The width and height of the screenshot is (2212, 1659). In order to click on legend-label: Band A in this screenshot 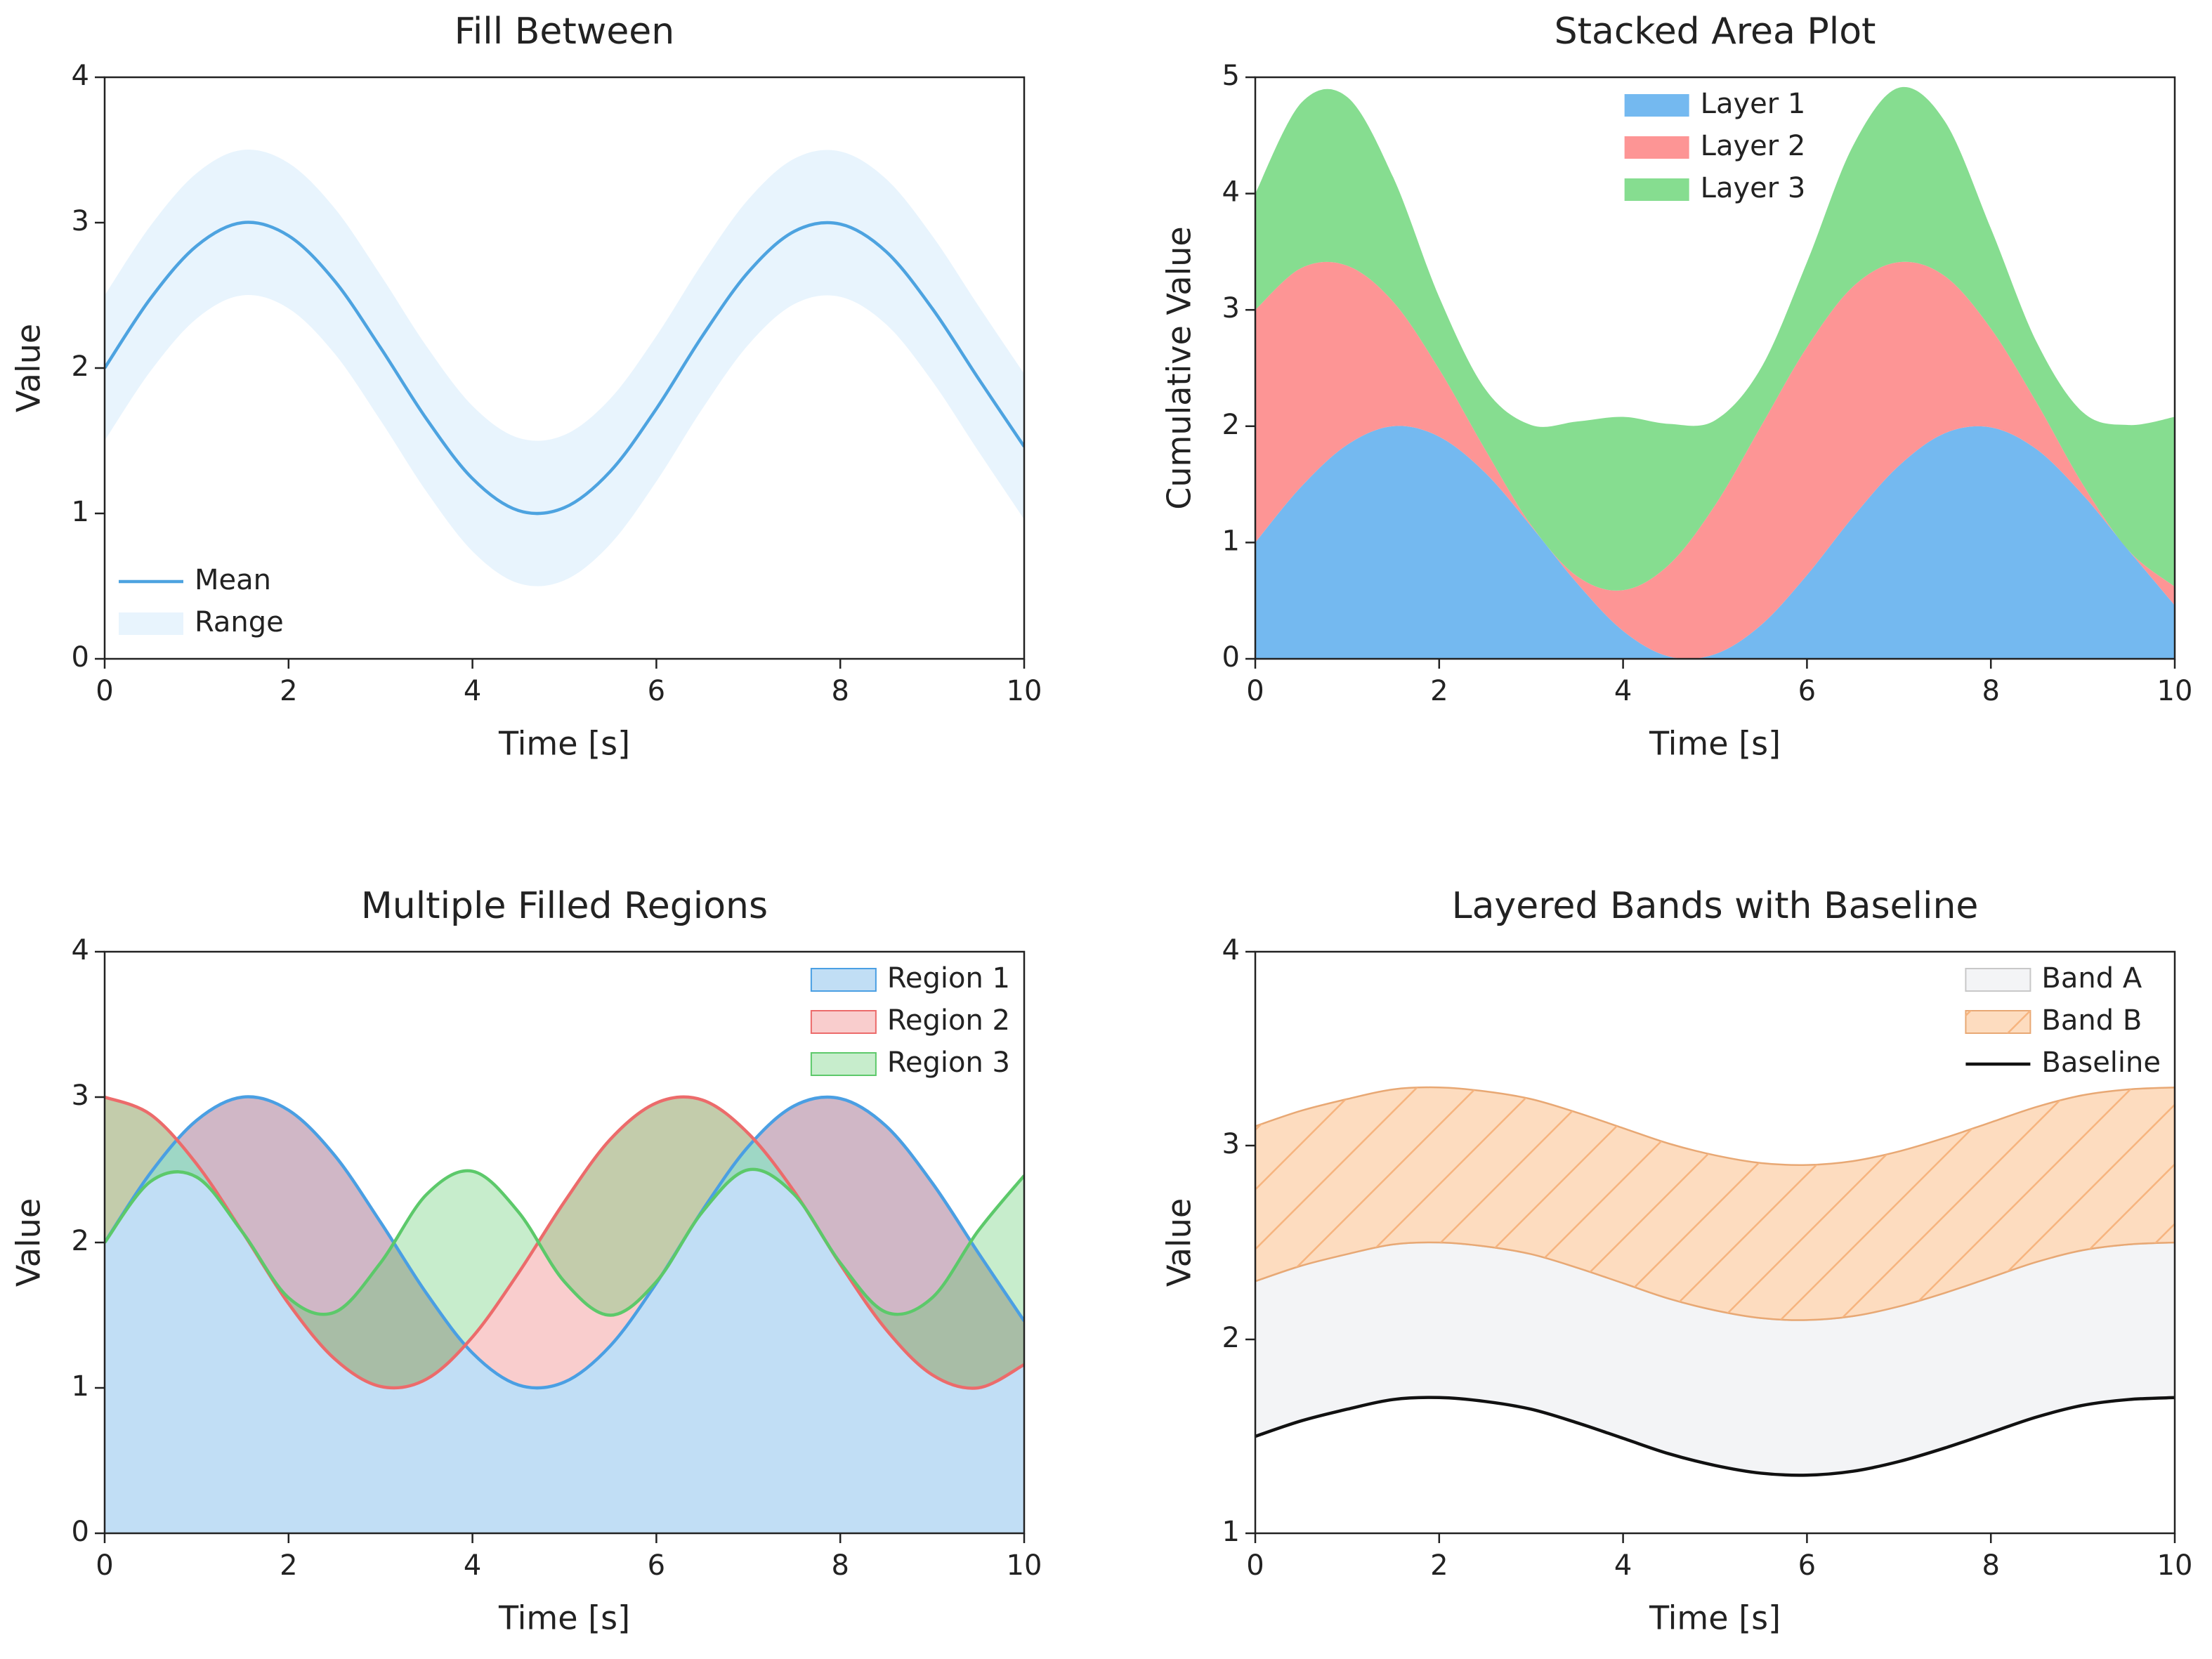, I will do `click(2091, 978)`.